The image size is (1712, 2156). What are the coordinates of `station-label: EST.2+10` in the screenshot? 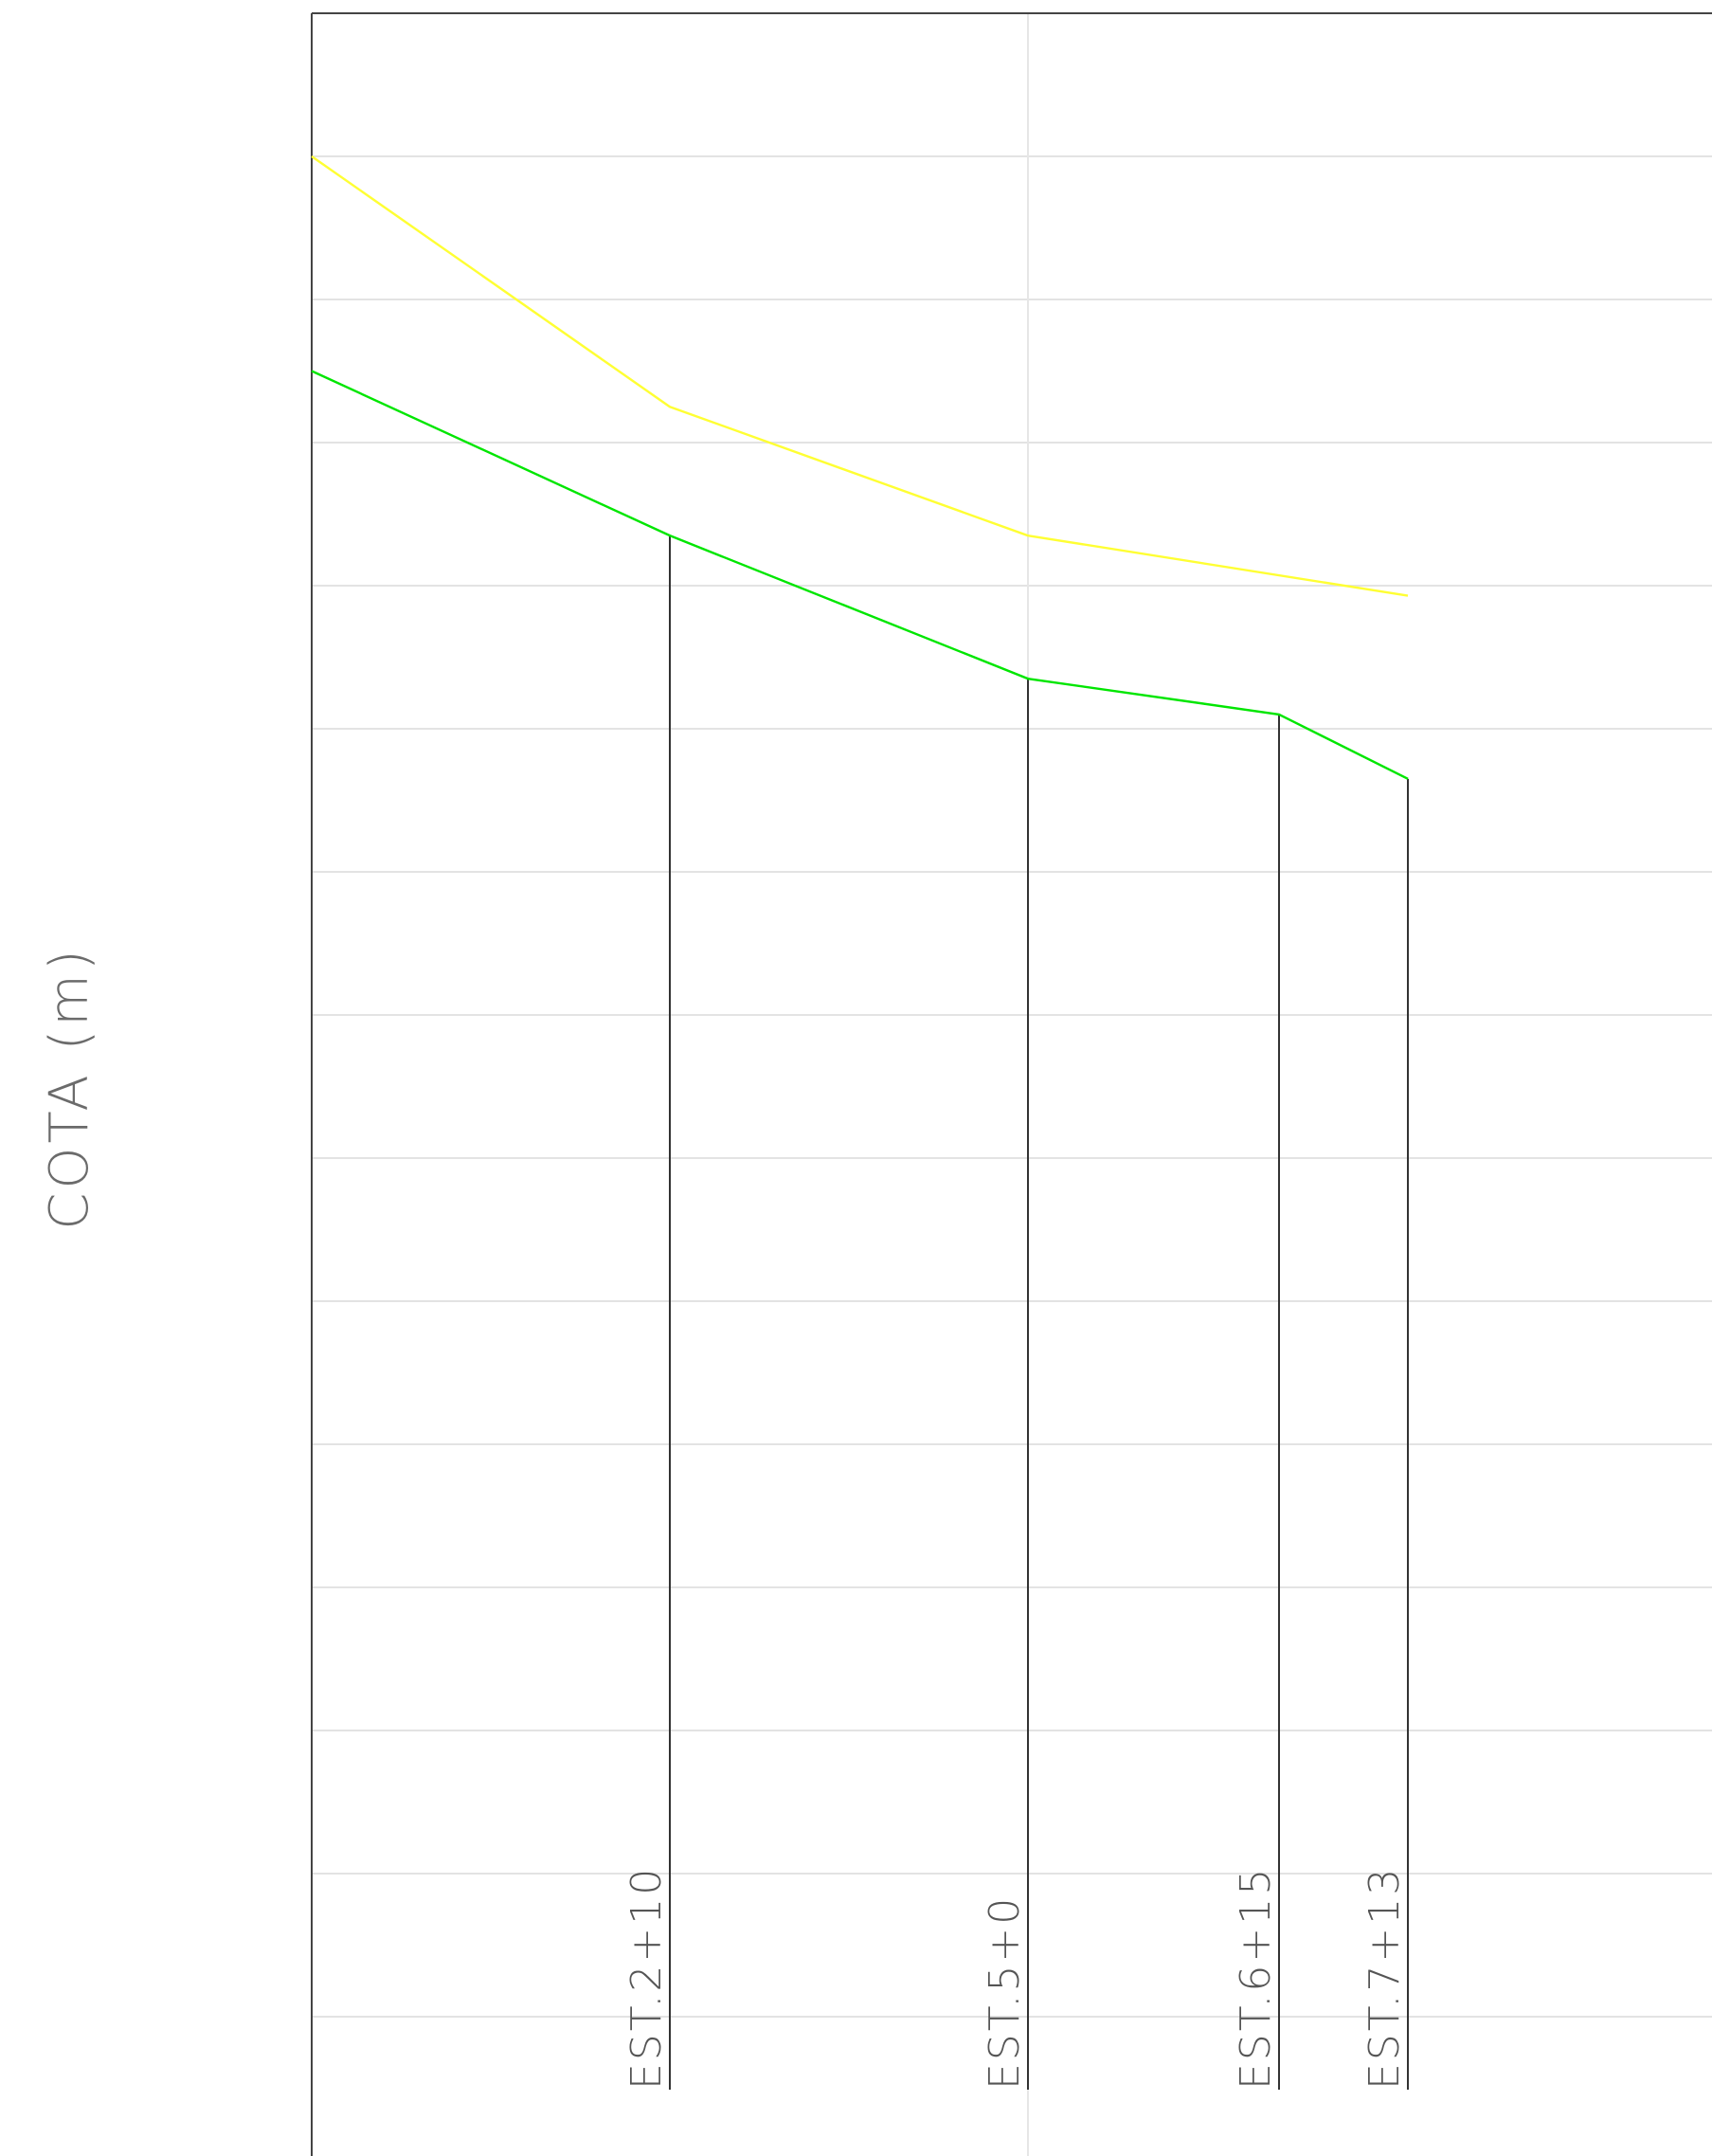 It's located at (646, 1978).